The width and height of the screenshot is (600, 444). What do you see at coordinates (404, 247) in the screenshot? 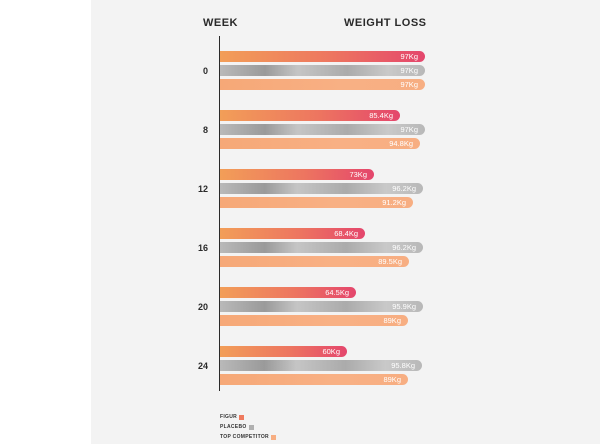
I see `bar-label-placebo-week-16: 96.2Kg` at bounding box center [404, 247].